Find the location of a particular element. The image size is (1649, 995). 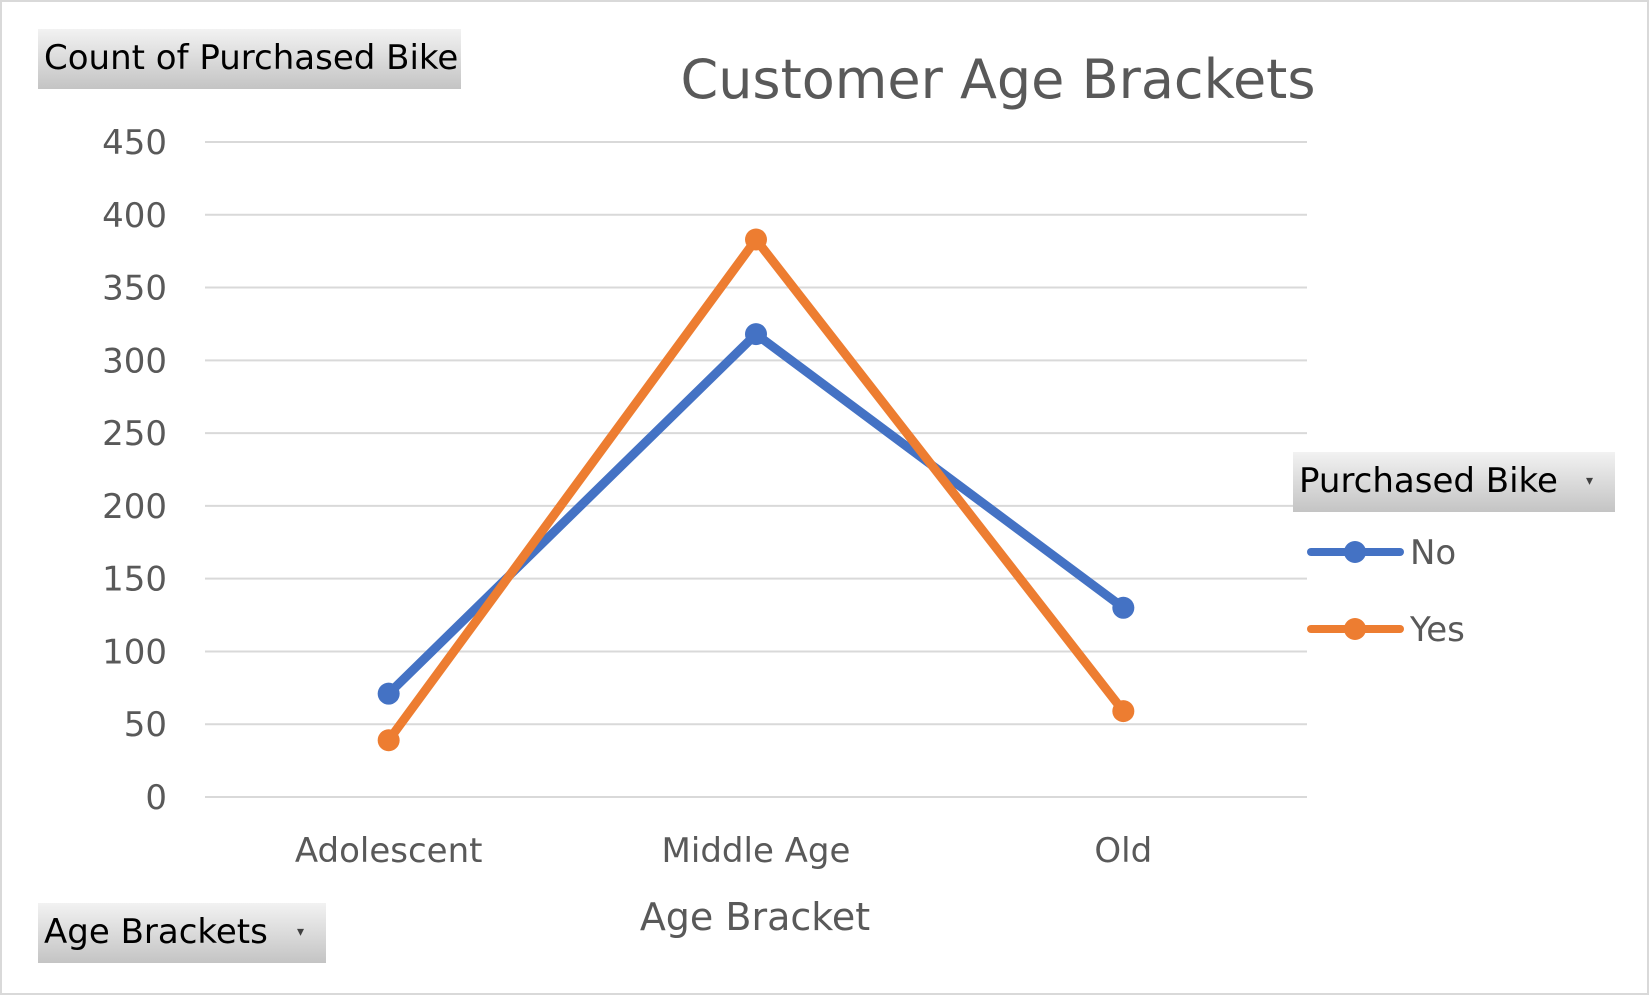

y-tick-label: 200 is located at coordinates (134, 507).